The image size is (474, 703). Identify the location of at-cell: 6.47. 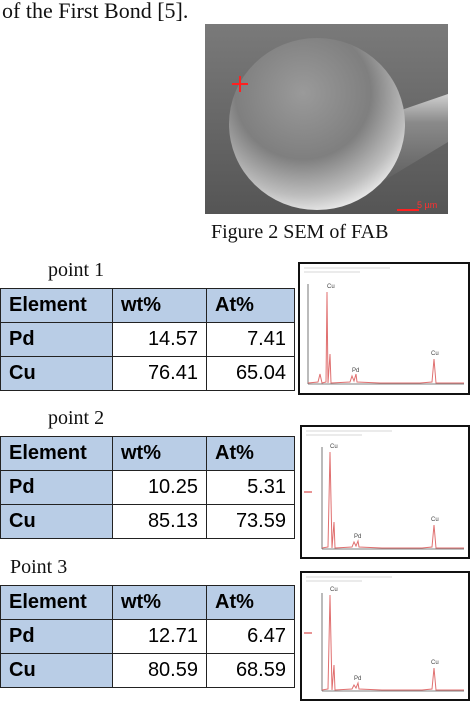
(250, 636).